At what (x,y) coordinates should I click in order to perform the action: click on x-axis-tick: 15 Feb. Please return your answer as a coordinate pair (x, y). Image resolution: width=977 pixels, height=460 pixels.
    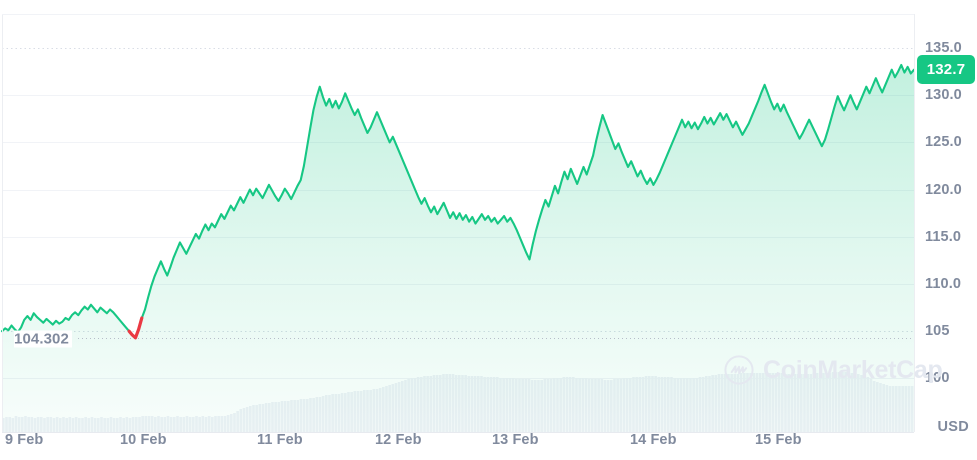
    Looking at the image, I should click on (778, 439).